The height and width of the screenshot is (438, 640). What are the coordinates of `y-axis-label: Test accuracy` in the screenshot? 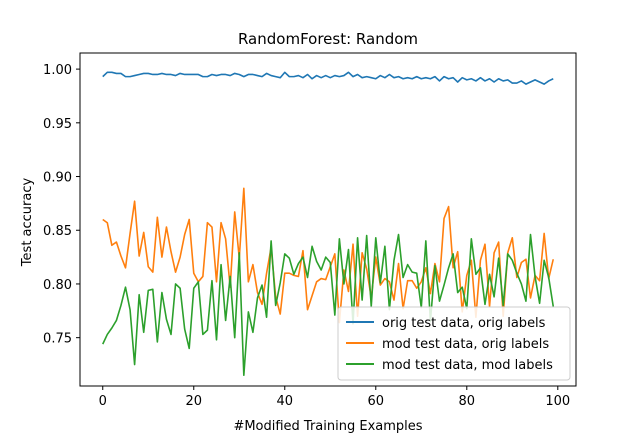 It's located at (27, 223).